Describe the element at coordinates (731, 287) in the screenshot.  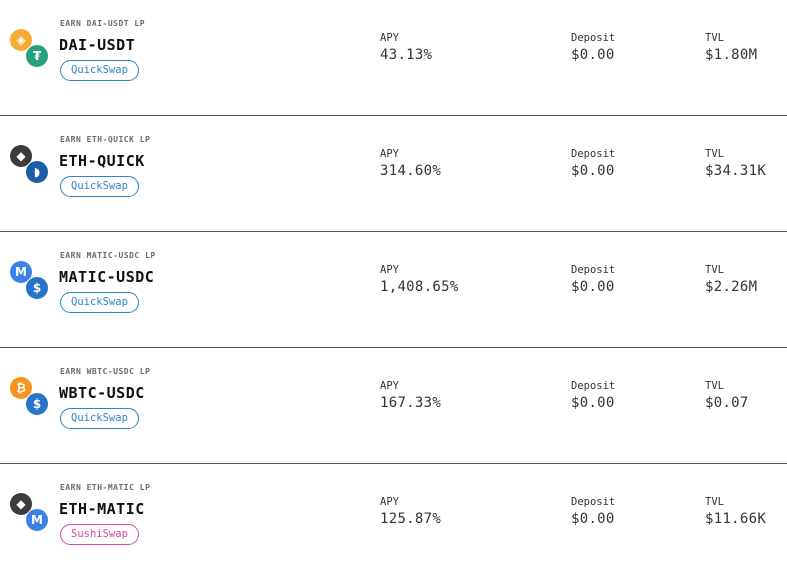
I see `tvl-value: $2.26M` at that location.